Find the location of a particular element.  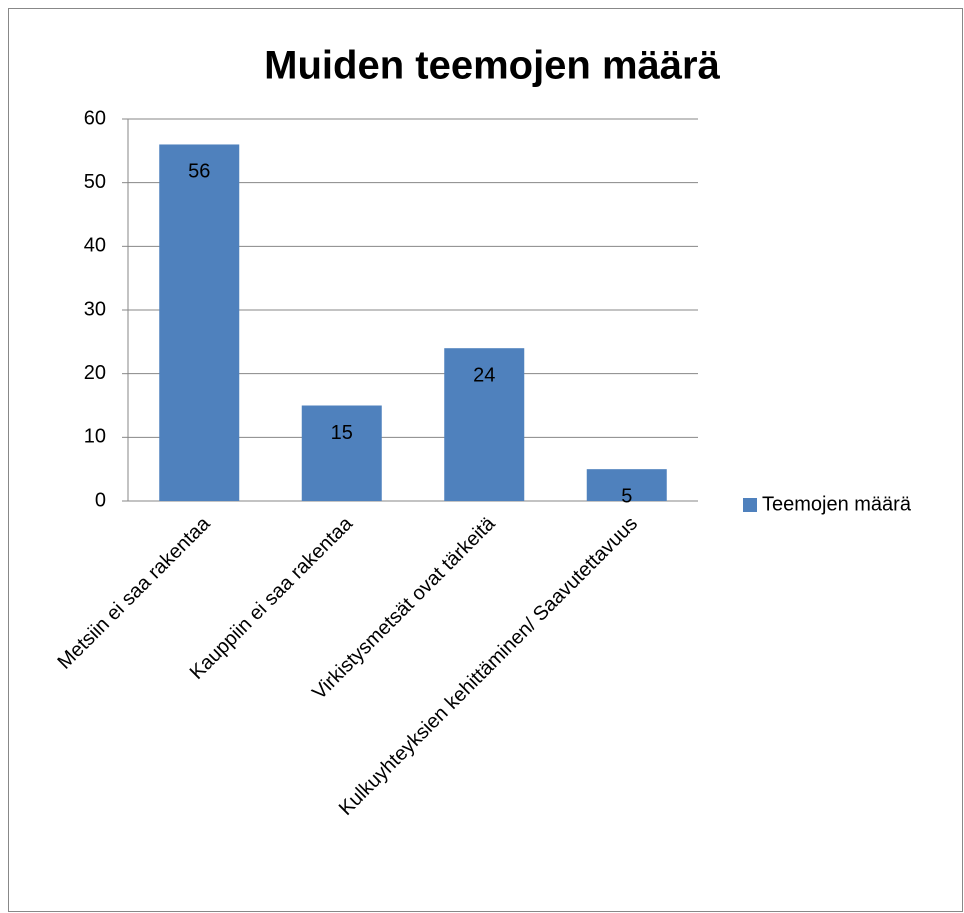

legend-label: Teemojen määrä is located at coordinates (837, 504).